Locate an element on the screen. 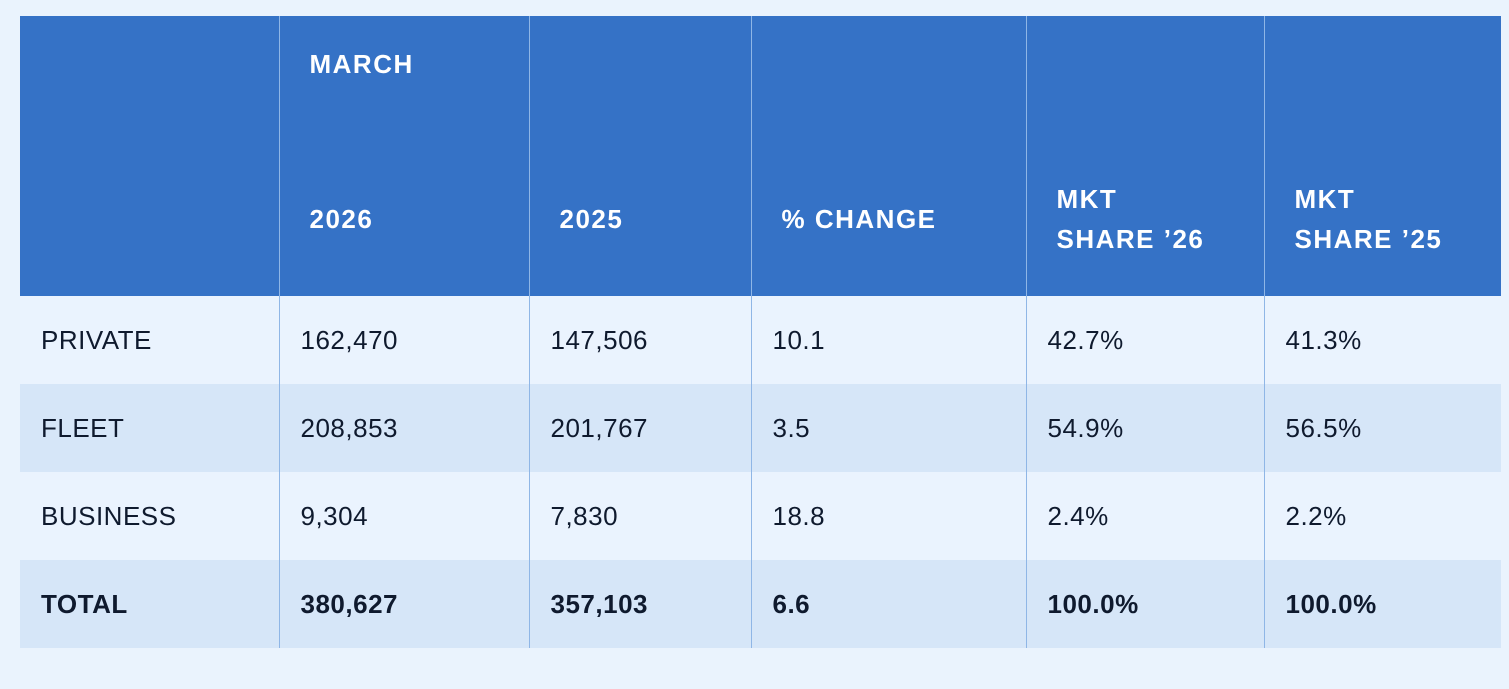  total-row: TOTAL 380,627 357,103 6.6 100.0% 100.0% is located at coordinates (760, 604).